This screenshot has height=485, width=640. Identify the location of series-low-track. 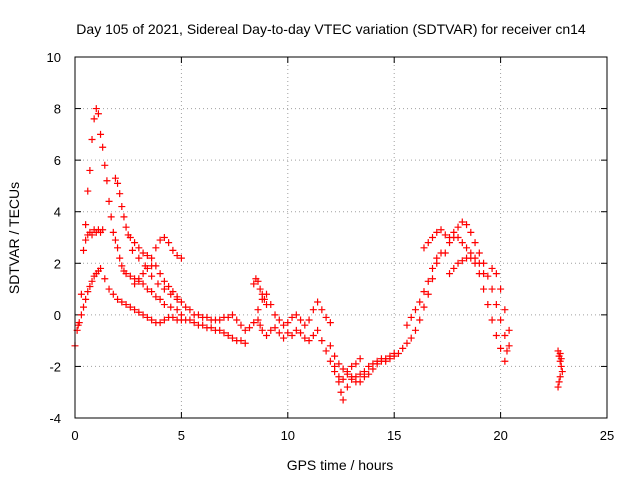
(161, 305).